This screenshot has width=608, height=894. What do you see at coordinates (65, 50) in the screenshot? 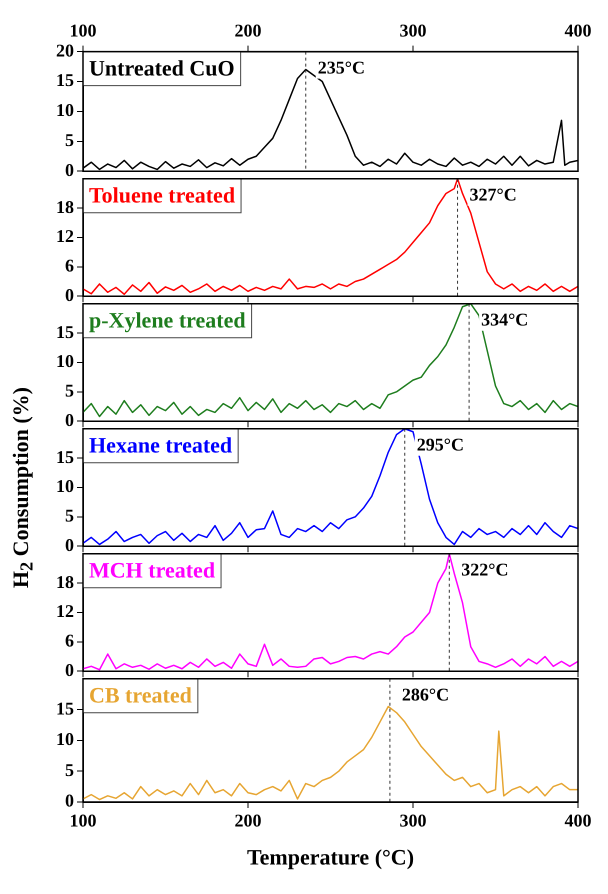
I see `y-tick-label: 20` at bounding box center [65, 50].